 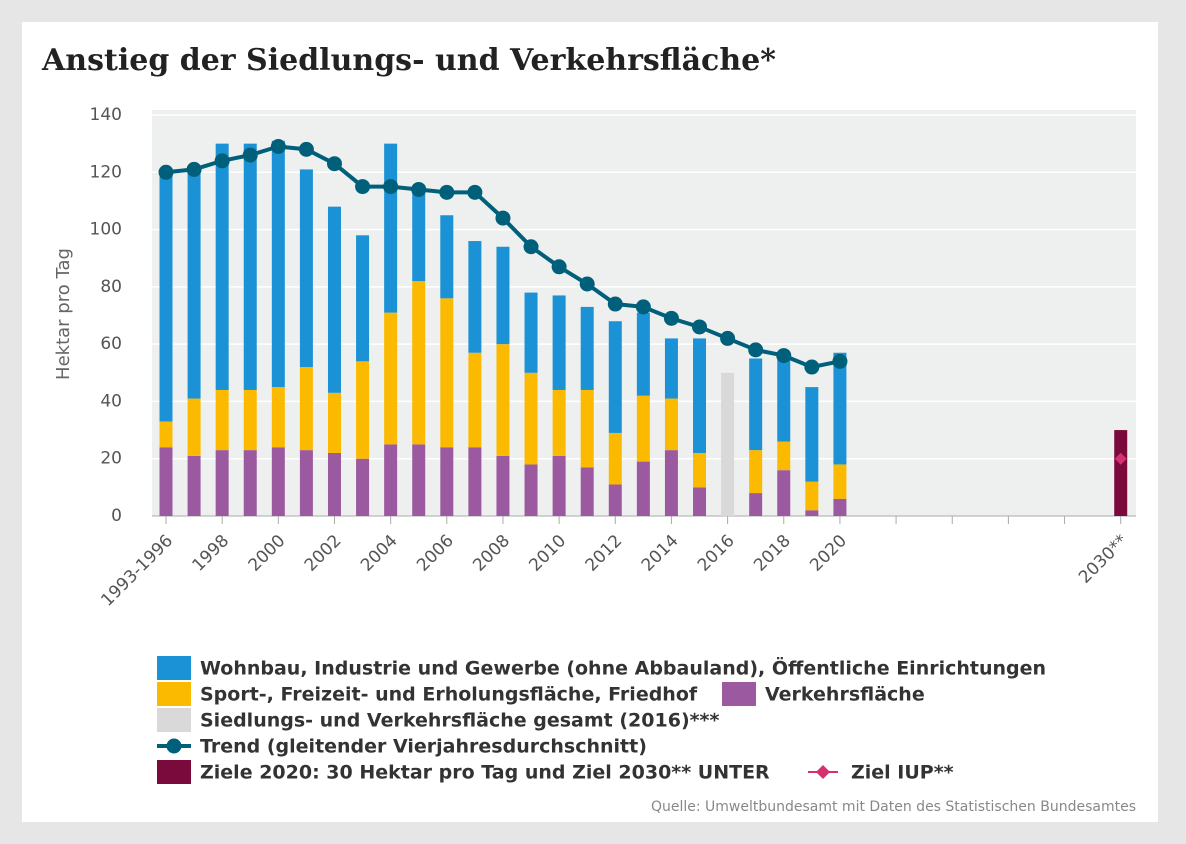 I want to click on y-tick-label: 60, so click(x=111, y=344).